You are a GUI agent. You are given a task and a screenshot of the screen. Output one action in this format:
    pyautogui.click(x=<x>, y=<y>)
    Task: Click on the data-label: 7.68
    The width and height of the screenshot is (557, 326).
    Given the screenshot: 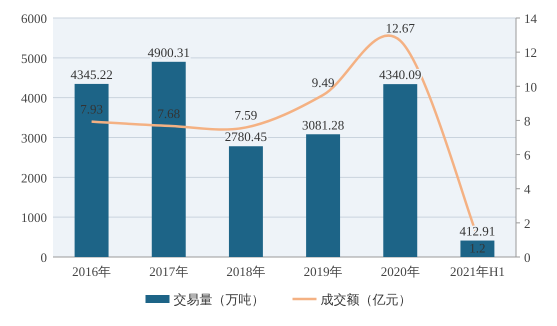 What is the action you would take?
    pyautogui.click(x=168, y=113)
    